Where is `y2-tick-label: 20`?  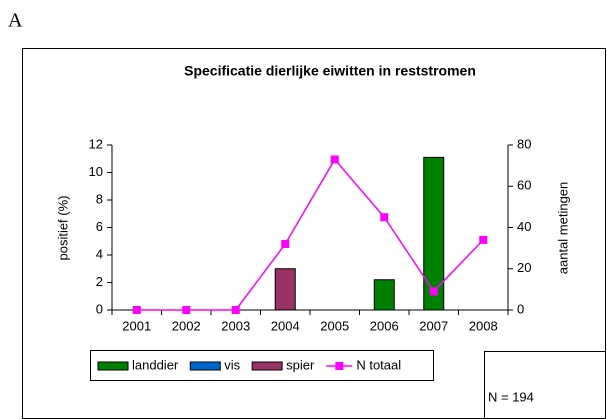 y2-tick-label: 20 is located at coordinates (524, 267).